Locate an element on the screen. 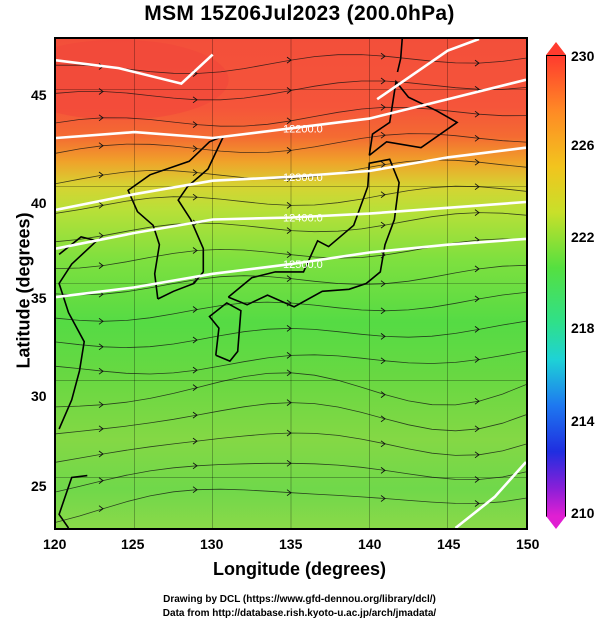 The width and height of the screenshot is (599, 625). warm-region is located at coordinates (142, 79).